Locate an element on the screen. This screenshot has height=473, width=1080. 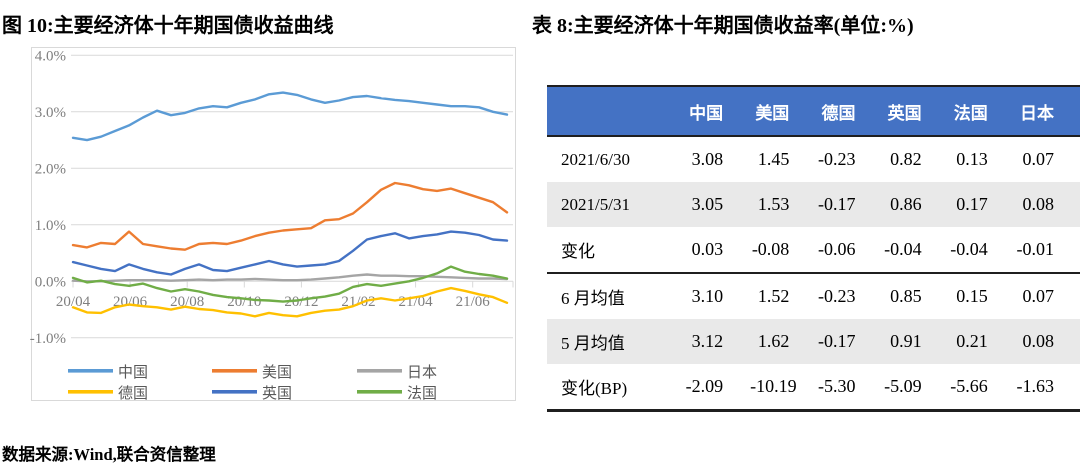
table-cell-value: 3.08 is located at coordinates (707, 159).